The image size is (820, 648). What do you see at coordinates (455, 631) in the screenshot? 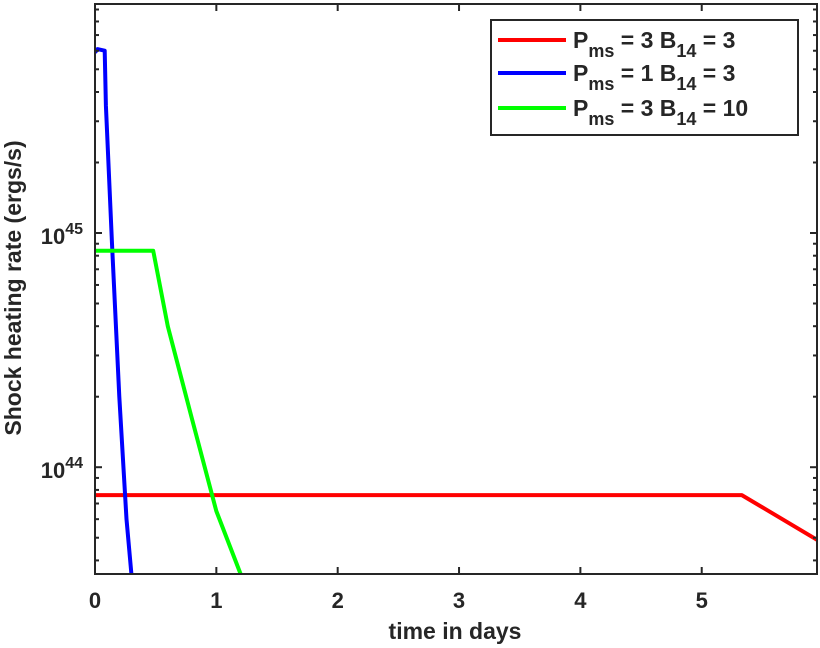
I see `x-axis-label: time in days` at bounding box center [455, 631].